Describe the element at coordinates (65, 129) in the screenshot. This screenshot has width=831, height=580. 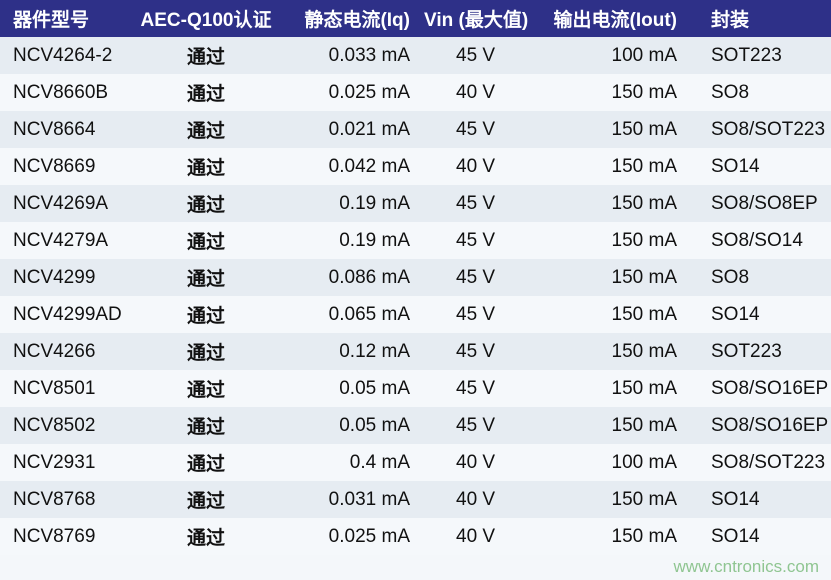
I see `cell-part-number: NCV8664` at that location.